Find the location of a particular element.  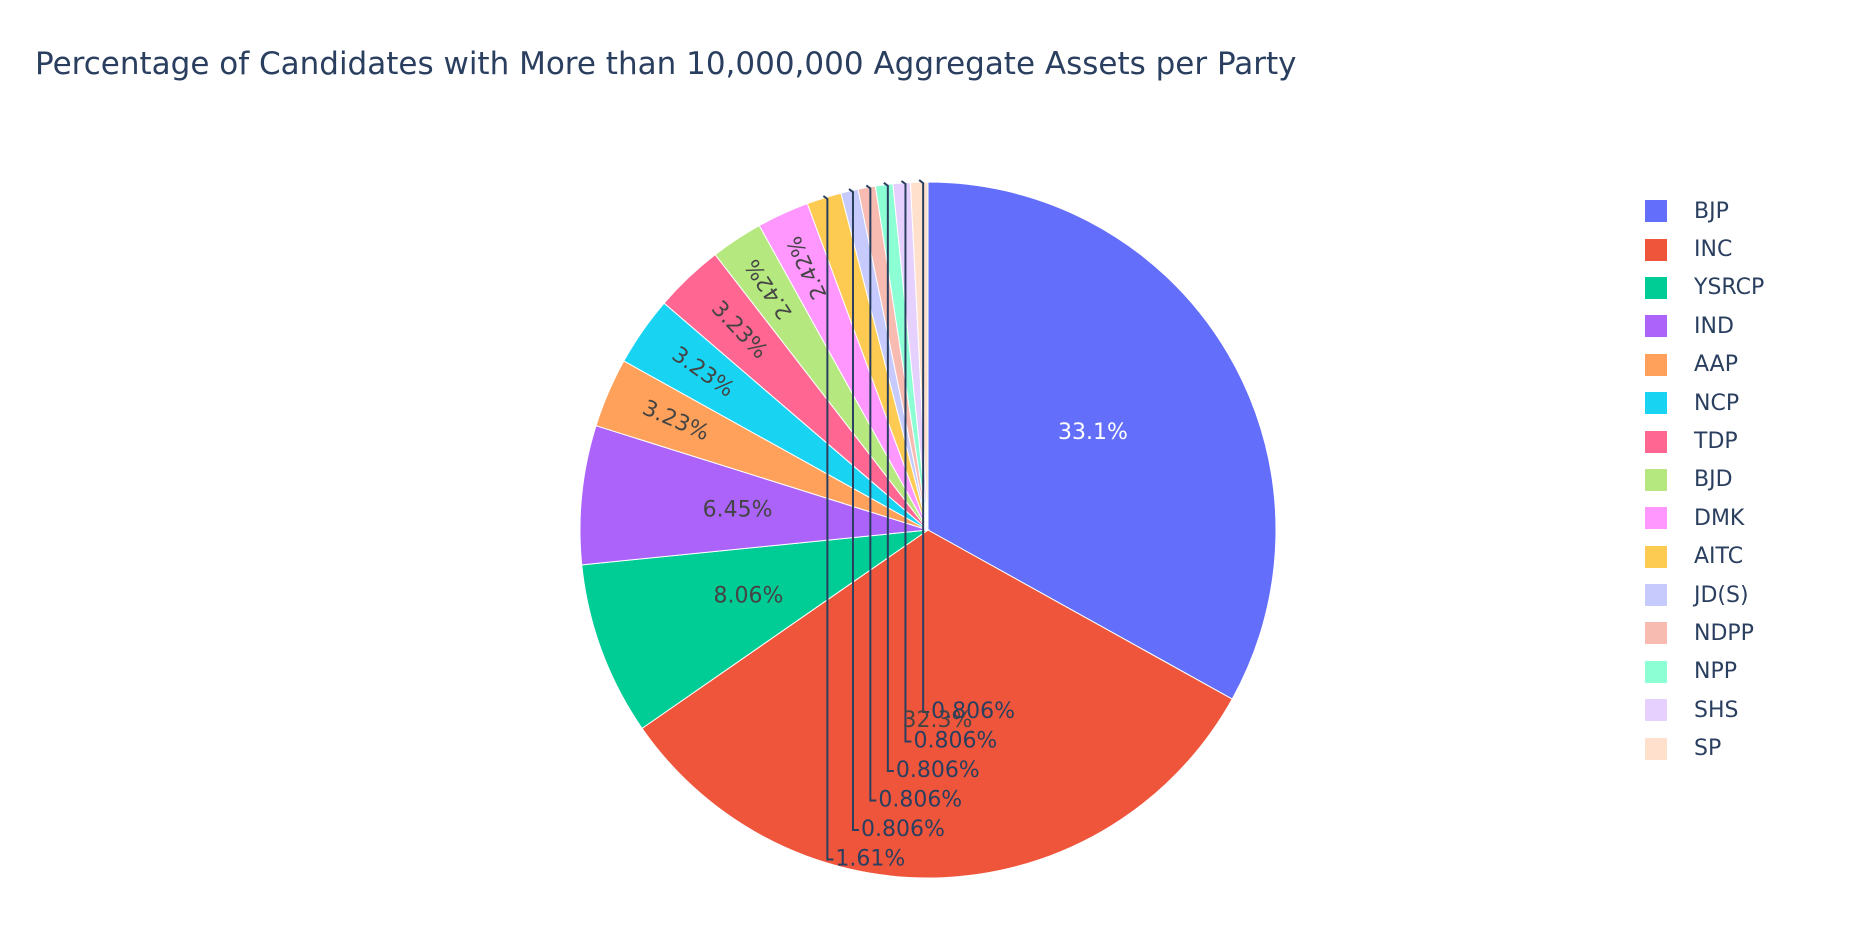

legend-label: YSRCP is located at coordinates (1729, 288).